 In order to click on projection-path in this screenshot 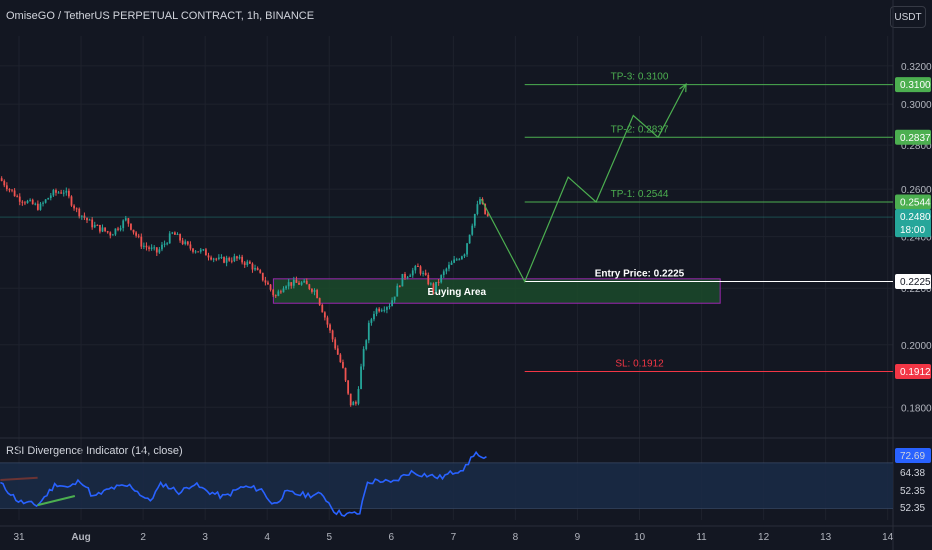, I will do `click(583, 183)`.